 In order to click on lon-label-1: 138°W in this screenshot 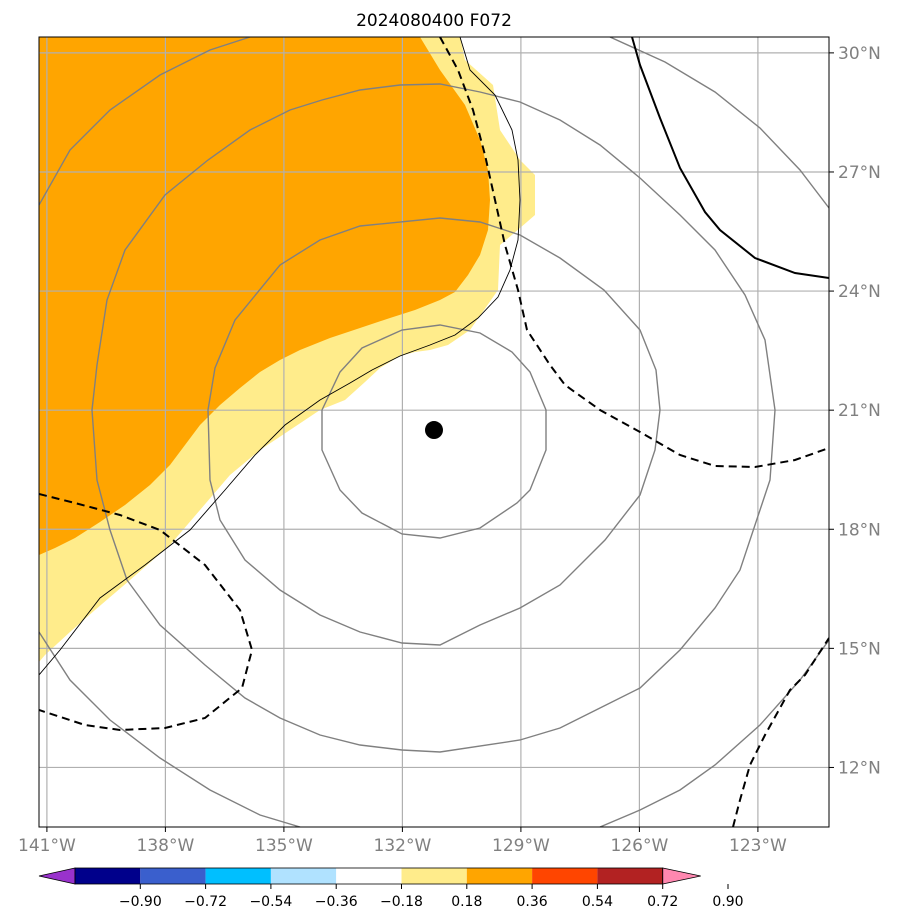, I will do `click(166, 846)`.